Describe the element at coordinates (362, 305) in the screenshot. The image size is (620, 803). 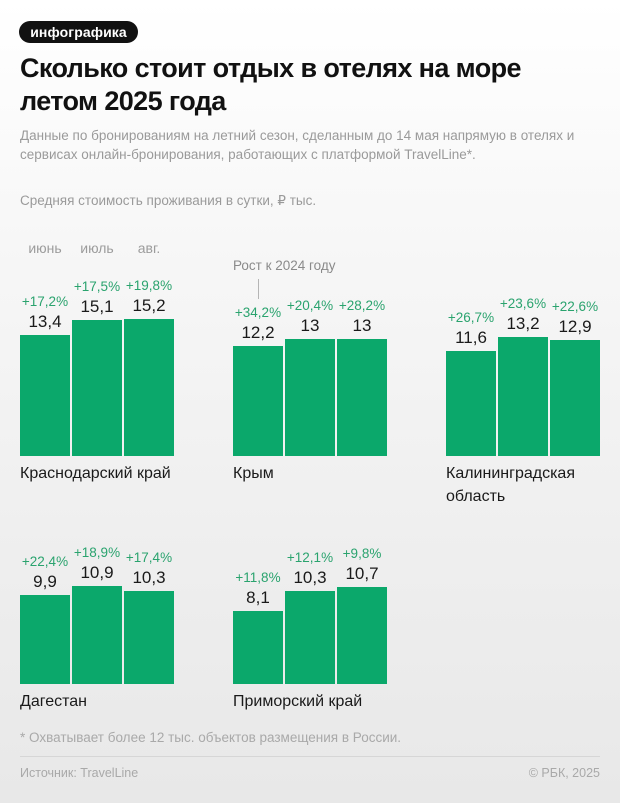
I see `growth-percent-label: +28,2%` at that location.